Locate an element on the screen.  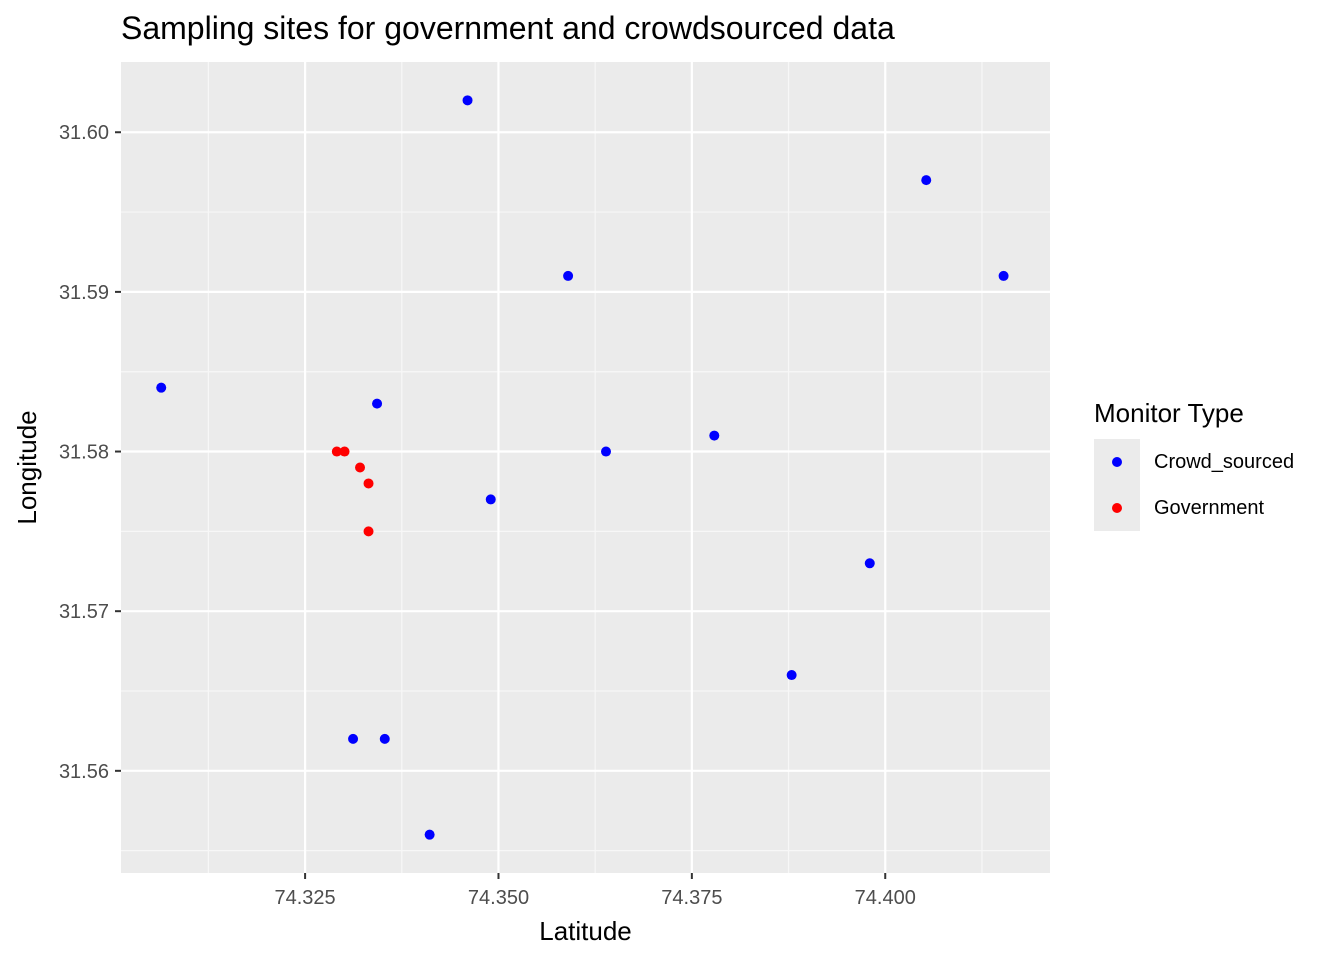
legend-item-crowd-sourced: Crowd_sourced is located at coordinates (1194, 462).